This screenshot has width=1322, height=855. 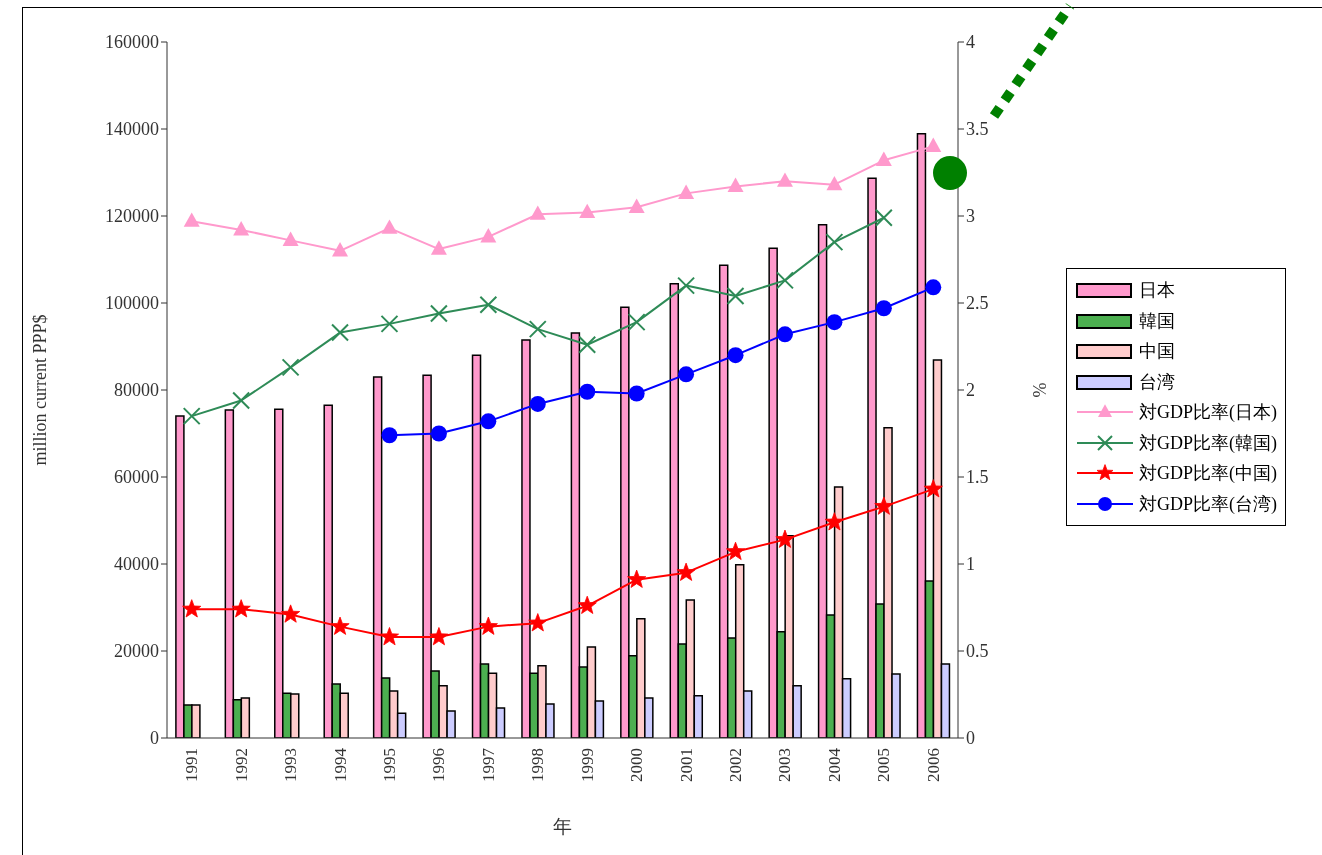 What do you see at coordinates (970, 738) in the screenshot?
I see `y2-tick-label: 0` at bounding box center [970, 738].